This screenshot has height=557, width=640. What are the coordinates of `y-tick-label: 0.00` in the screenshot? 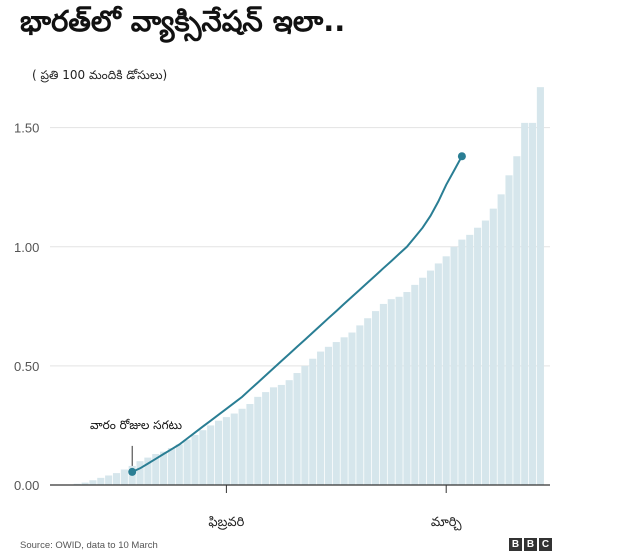 It's located at (26, 485).